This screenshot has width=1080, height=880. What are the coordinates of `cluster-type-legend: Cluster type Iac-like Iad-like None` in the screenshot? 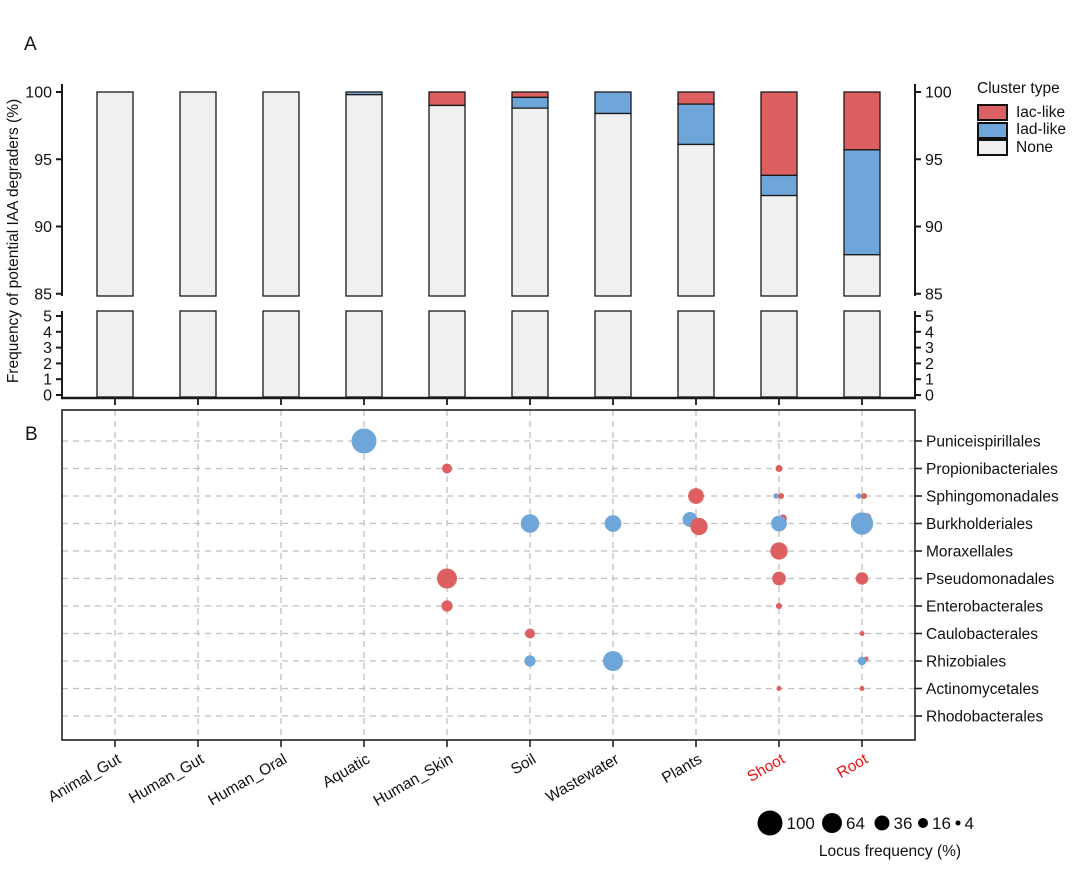 It's located at (1021, 118).